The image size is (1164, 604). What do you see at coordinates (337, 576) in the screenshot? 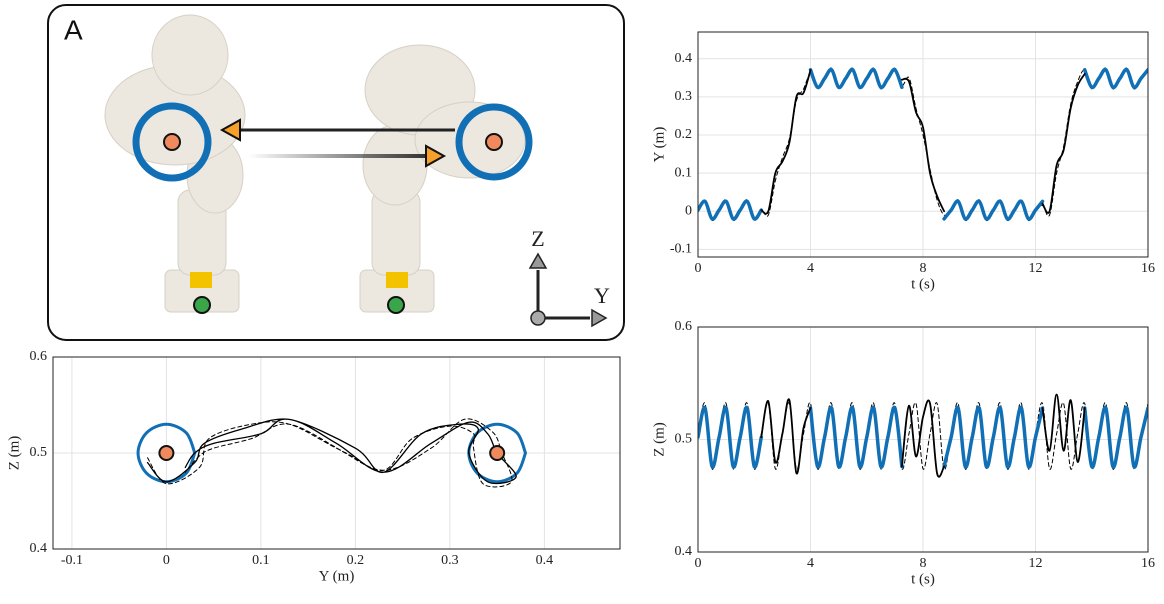
I see `x-axis-label: Y (m)` at bounding box center [337, 576].